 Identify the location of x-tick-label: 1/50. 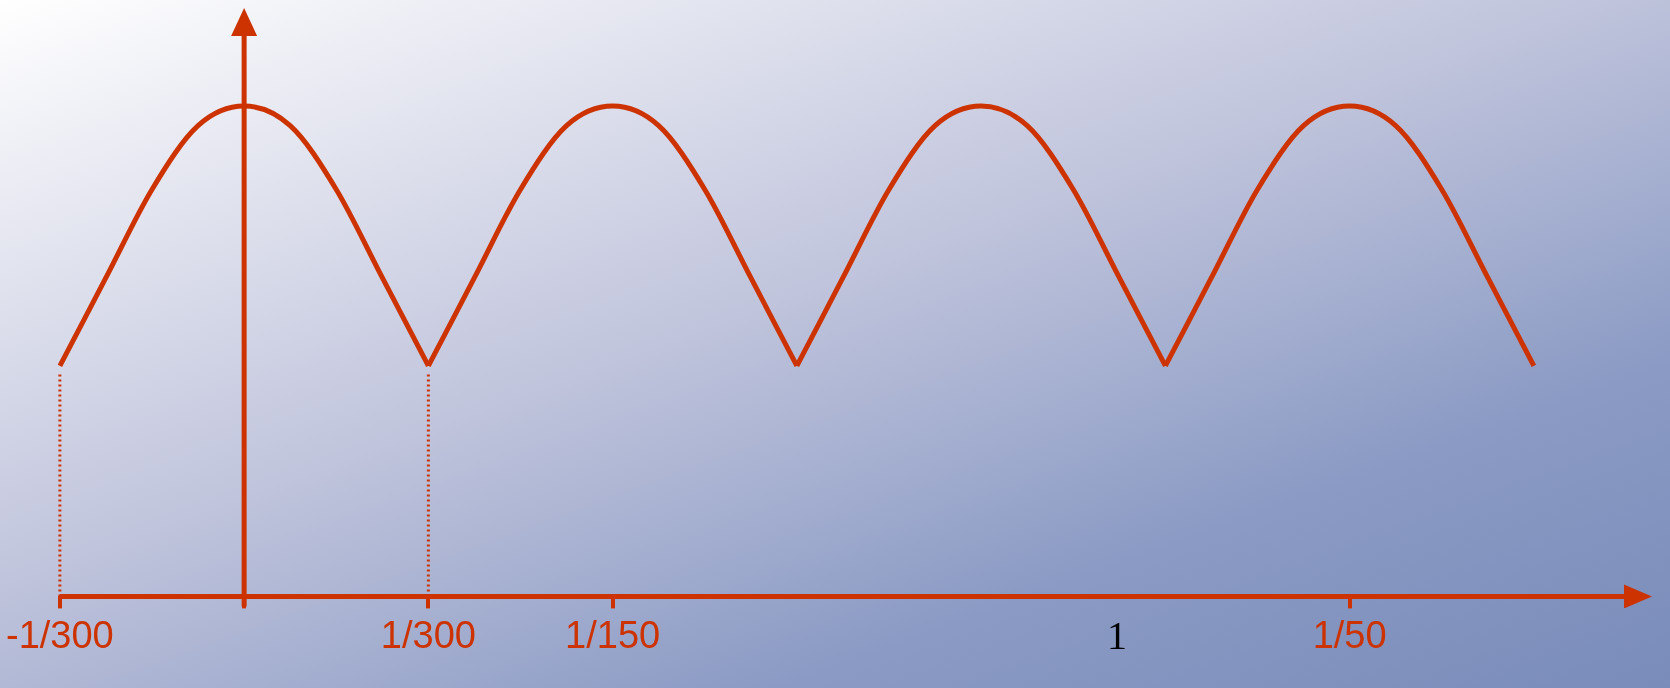
(1349, 634).